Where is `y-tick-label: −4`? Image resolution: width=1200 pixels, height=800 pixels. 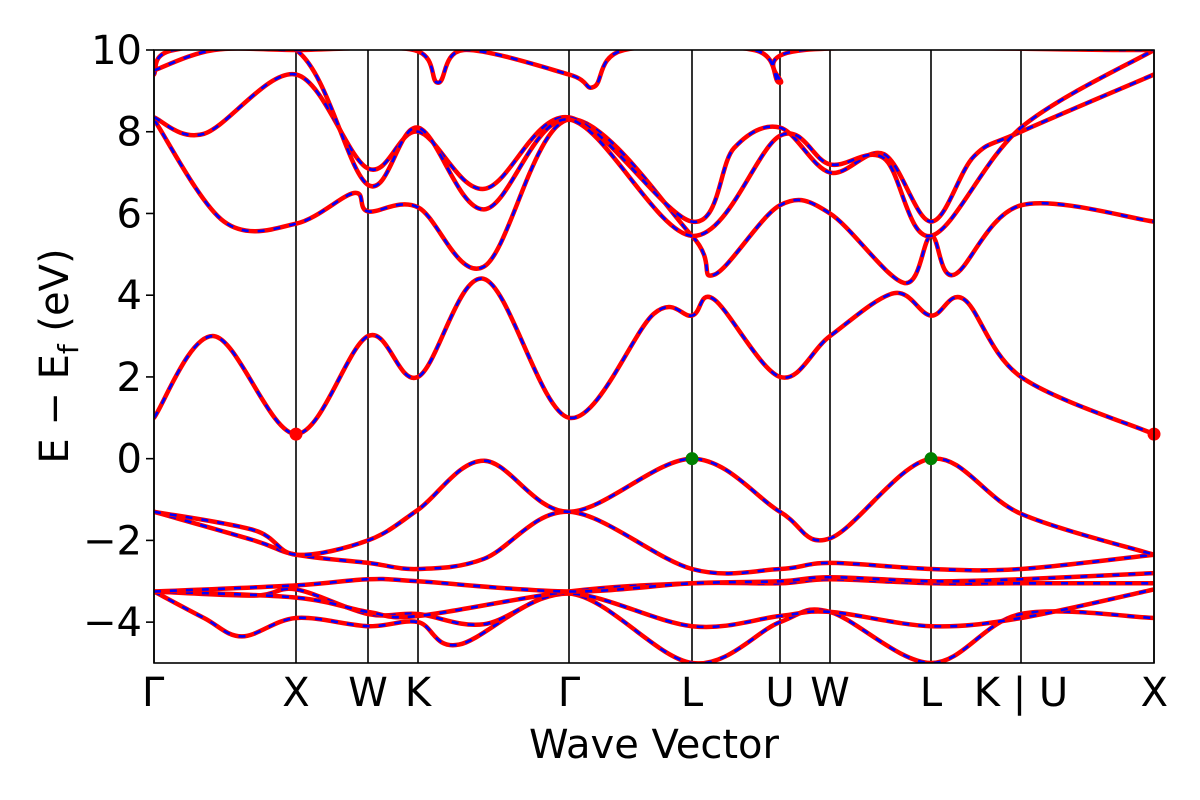 y-tick-label: −4 is located at coordinates (112, 623).